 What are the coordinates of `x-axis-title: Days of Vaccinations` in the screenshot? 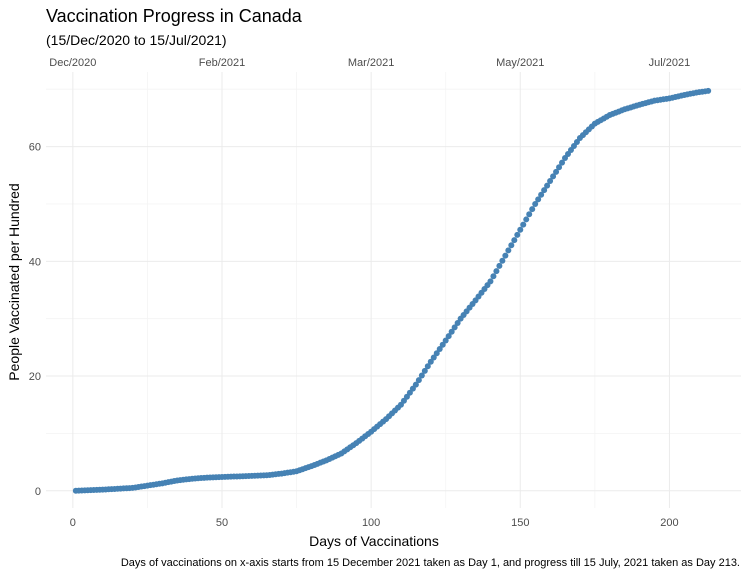 It's located at (374, 541).